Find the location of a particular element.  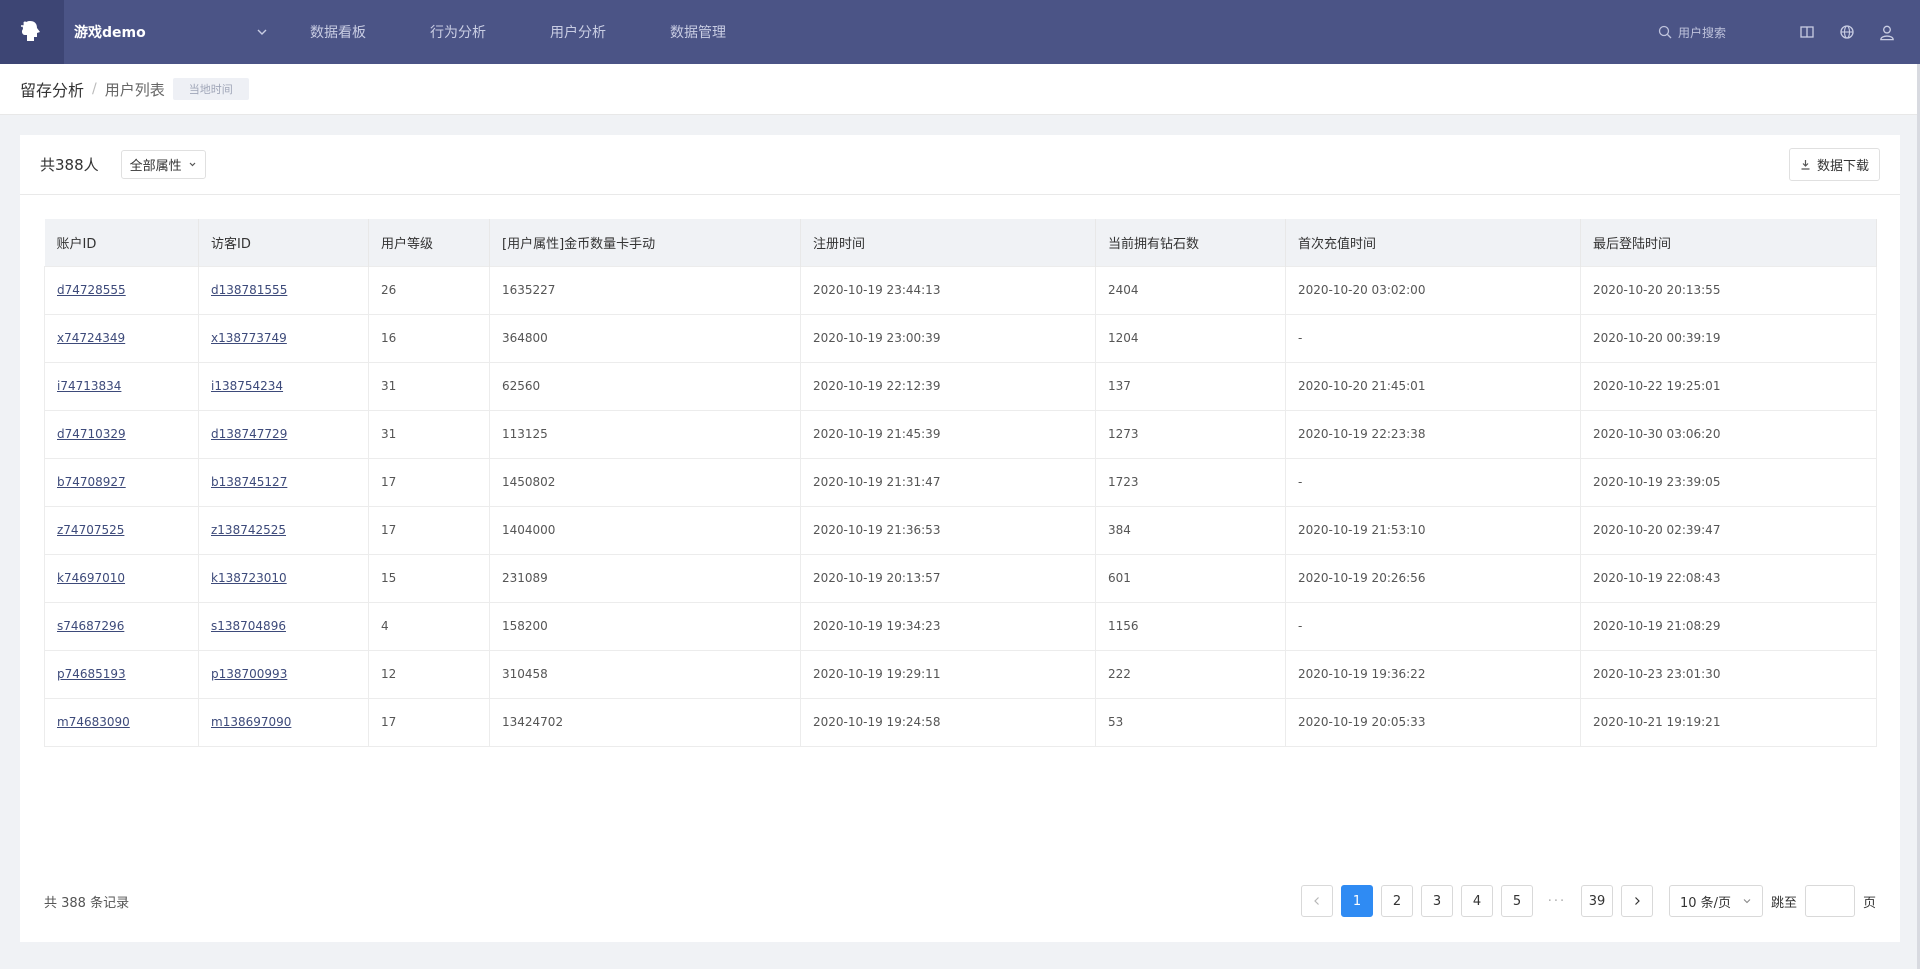

page-1-button: 1 is located at coordinates (1356, 901).